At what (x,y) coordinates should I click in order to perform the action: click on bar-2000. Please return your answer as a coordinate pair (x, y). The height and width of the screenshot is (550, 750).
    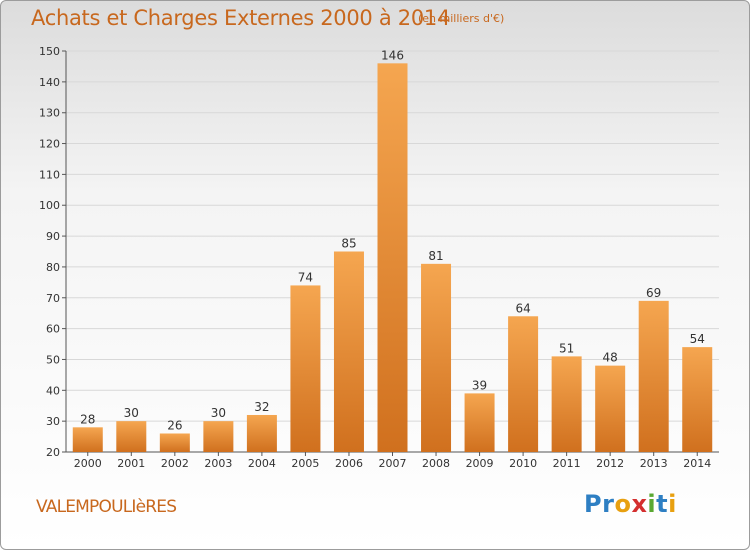
    Looking at the image, I should click on (87, 439).